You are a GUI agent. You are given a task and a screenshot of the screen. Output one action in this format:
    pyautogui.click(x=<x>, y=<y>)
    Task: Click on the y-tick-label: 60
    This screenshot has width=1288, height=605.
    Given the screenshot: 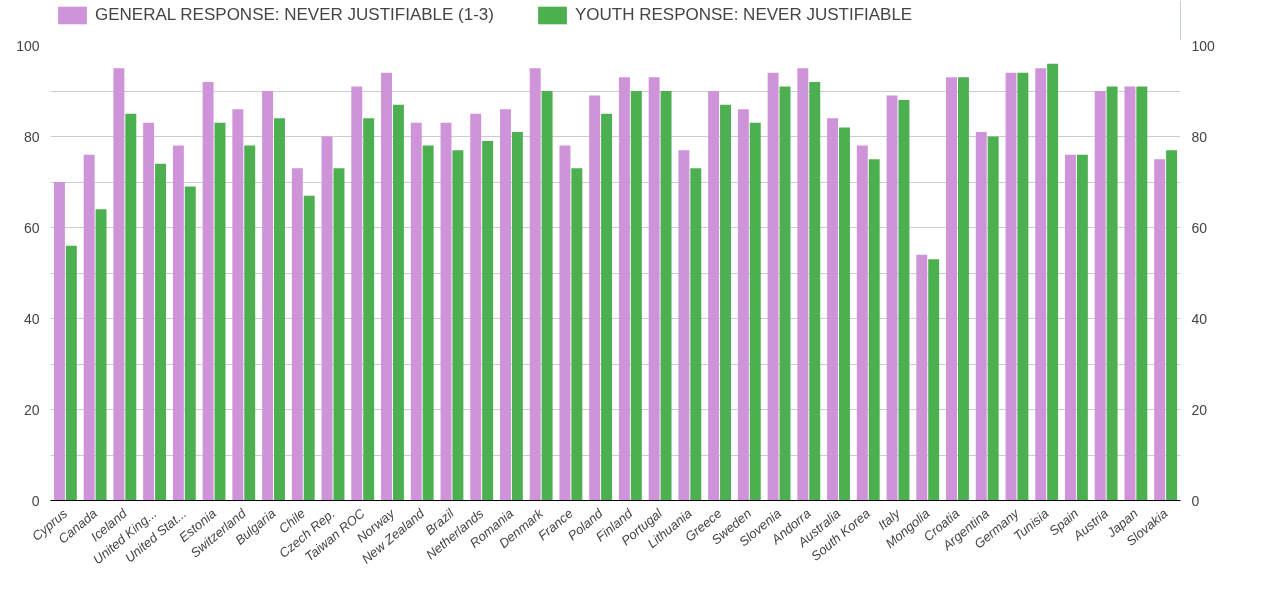 What is the action you would take?
    pyautogui.click(x=31, y=227)
    